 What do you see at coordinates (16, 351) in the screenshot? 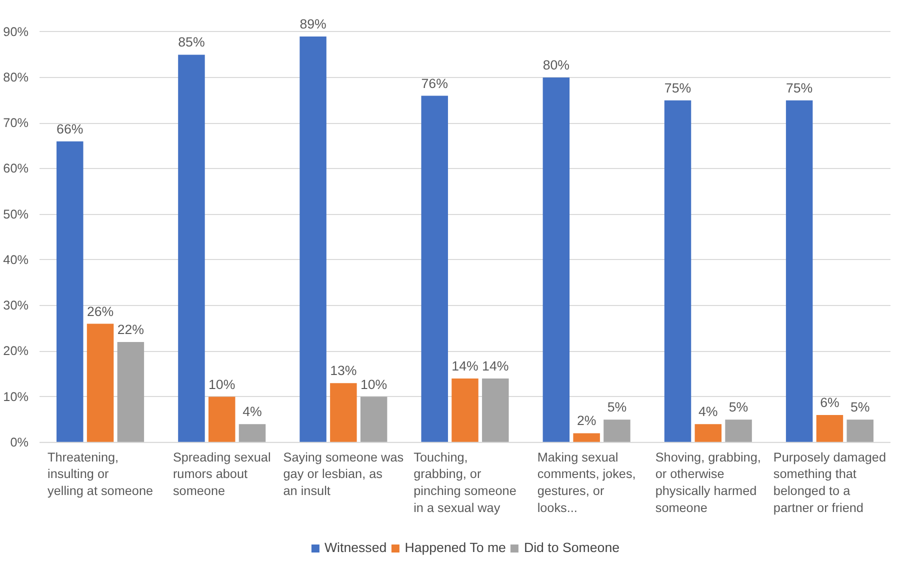
I see `y-tick-label: 20%` at bounding box center [16, 351].